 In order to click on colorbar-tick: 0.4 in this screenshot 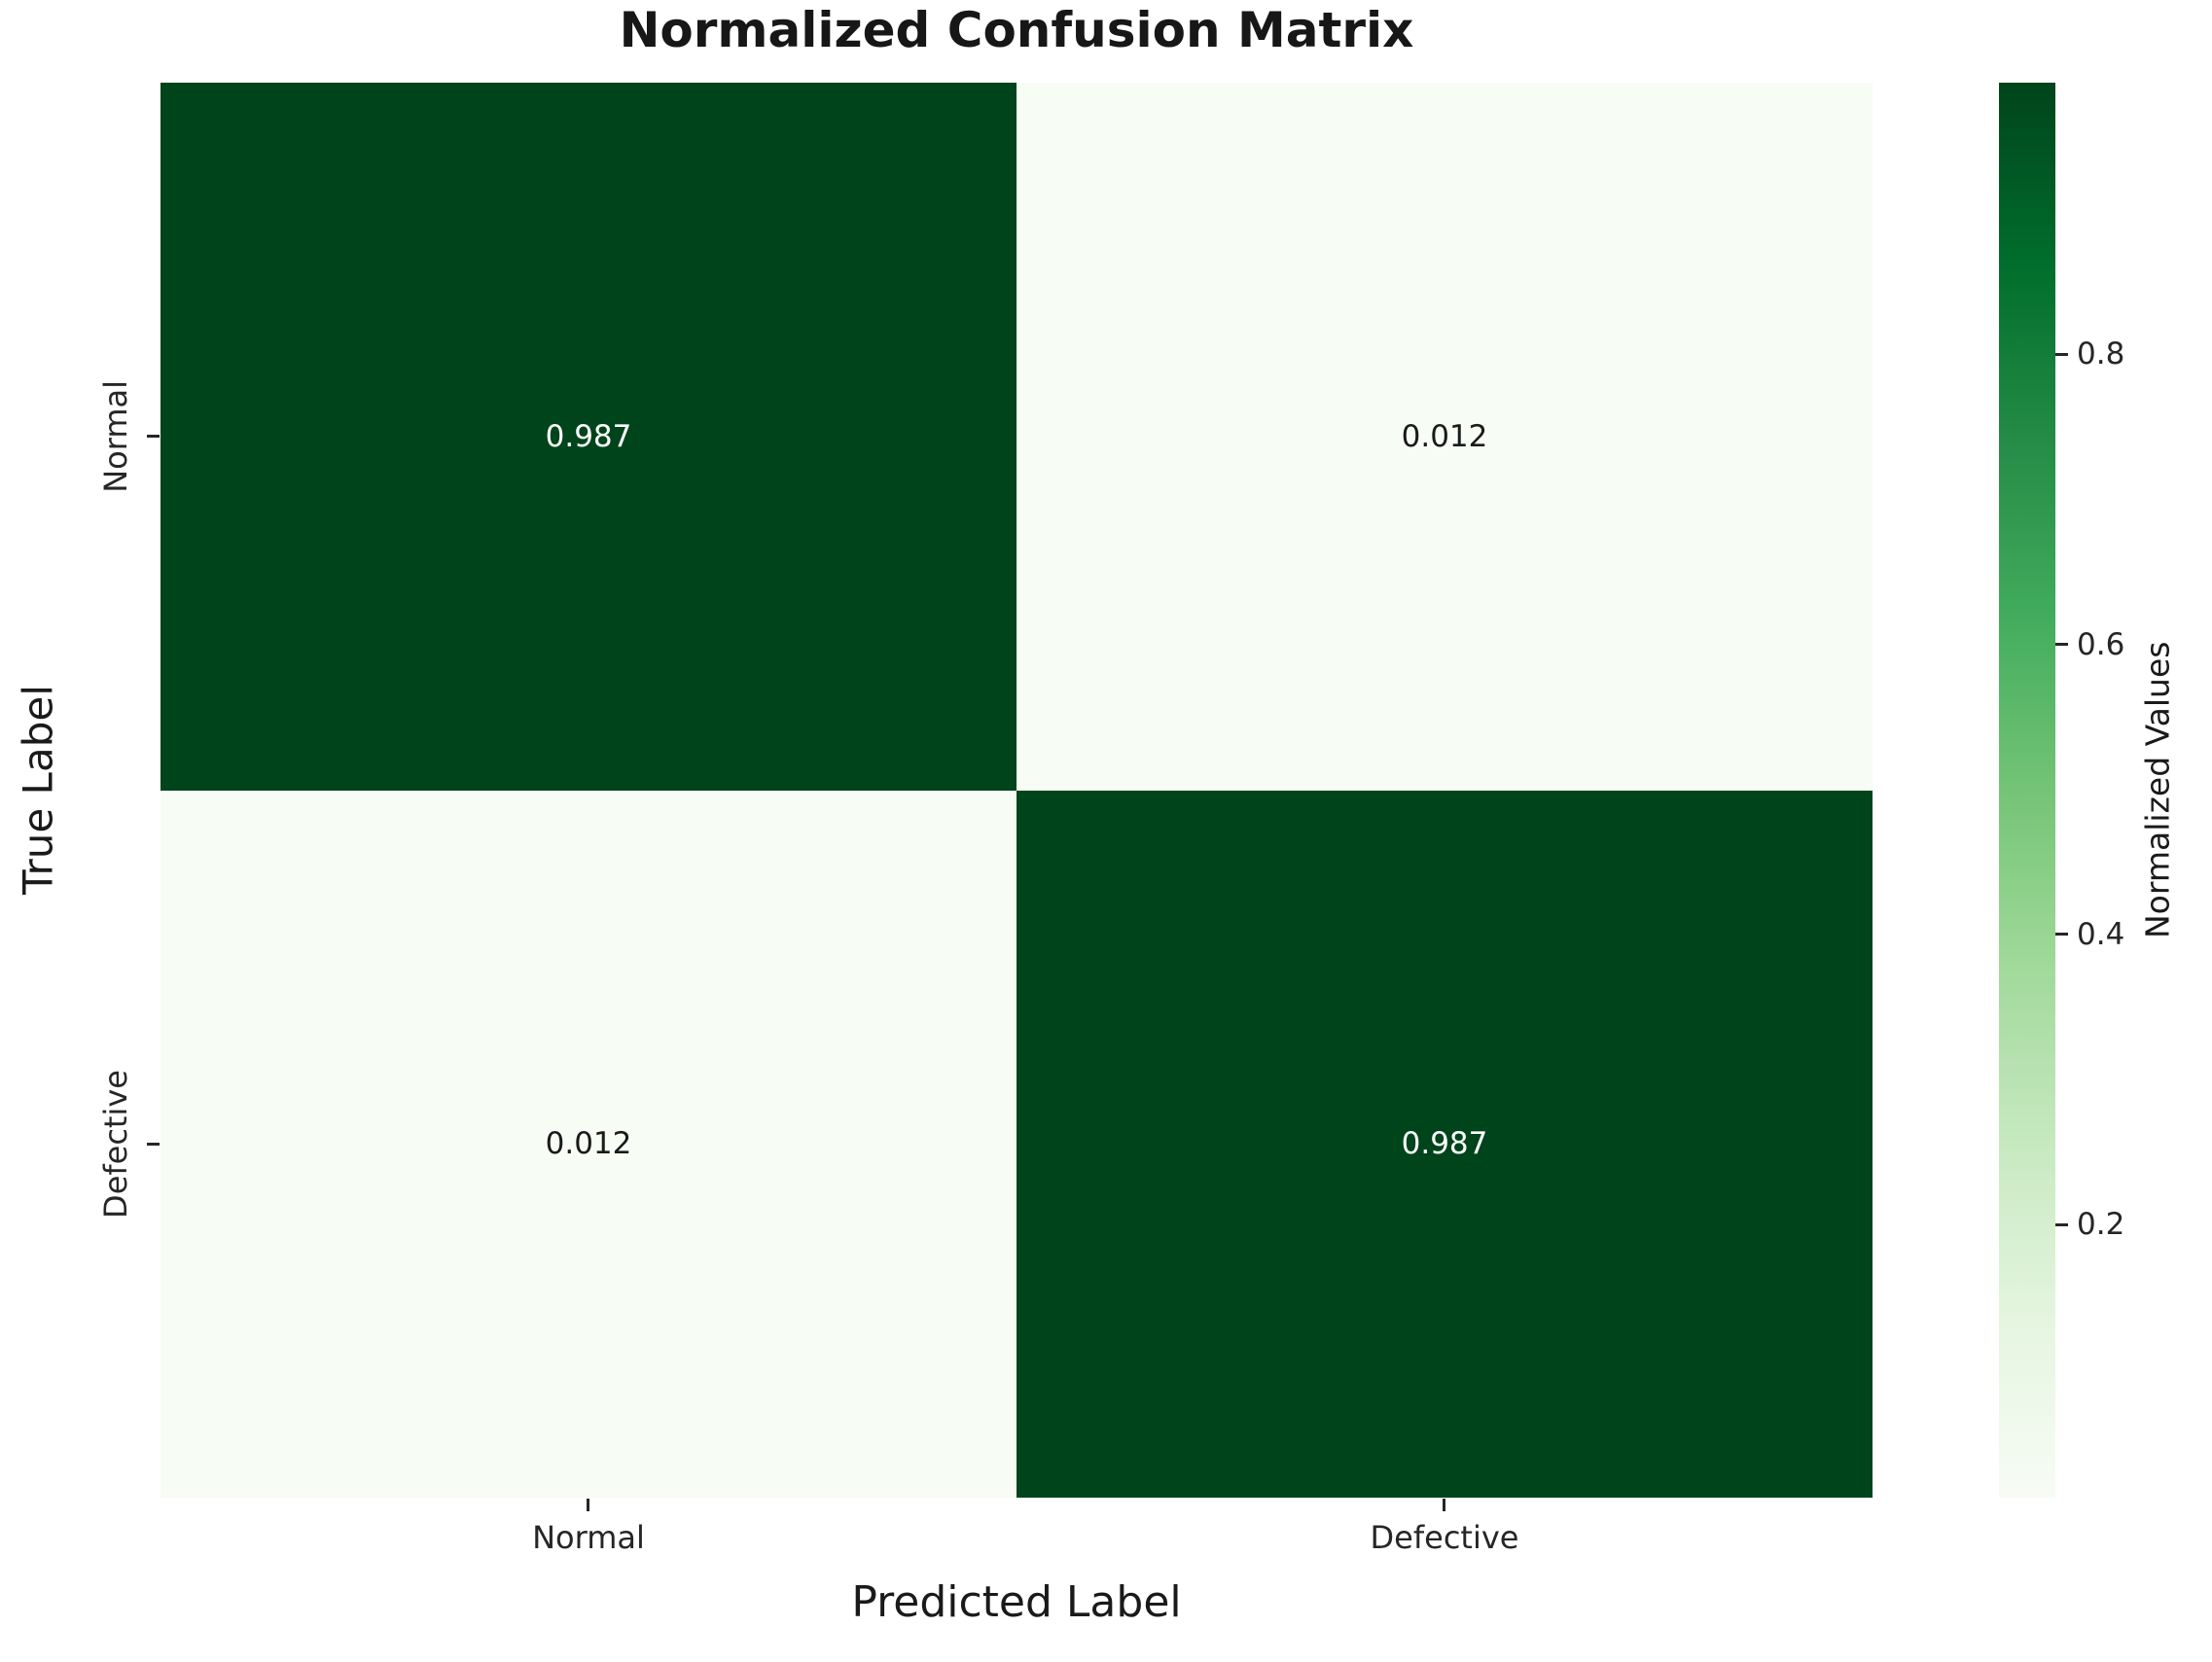, I will do `click(2089, 934)`.